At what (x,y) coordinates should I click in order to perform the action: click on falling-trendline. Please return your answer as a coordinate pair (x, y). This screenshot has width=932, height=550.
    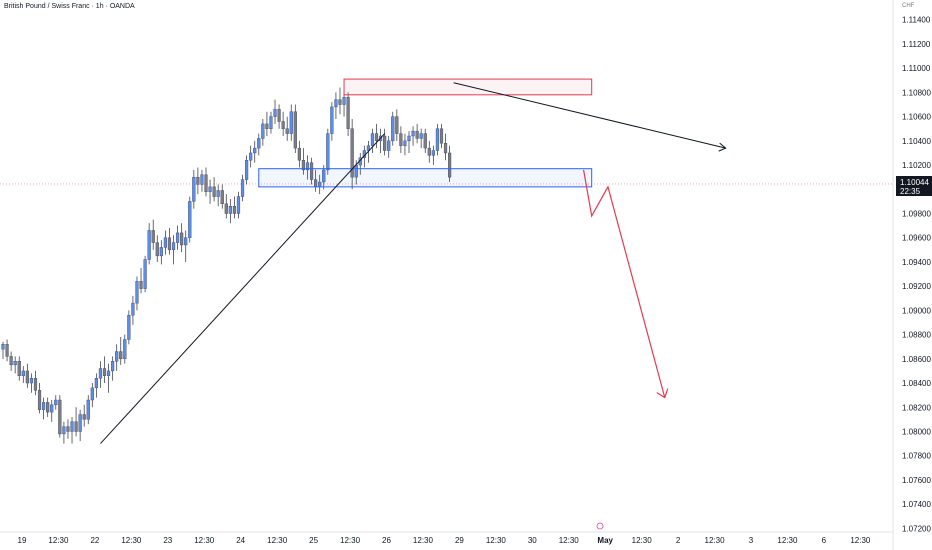
    Looking at the image, I should click on (589, 115).